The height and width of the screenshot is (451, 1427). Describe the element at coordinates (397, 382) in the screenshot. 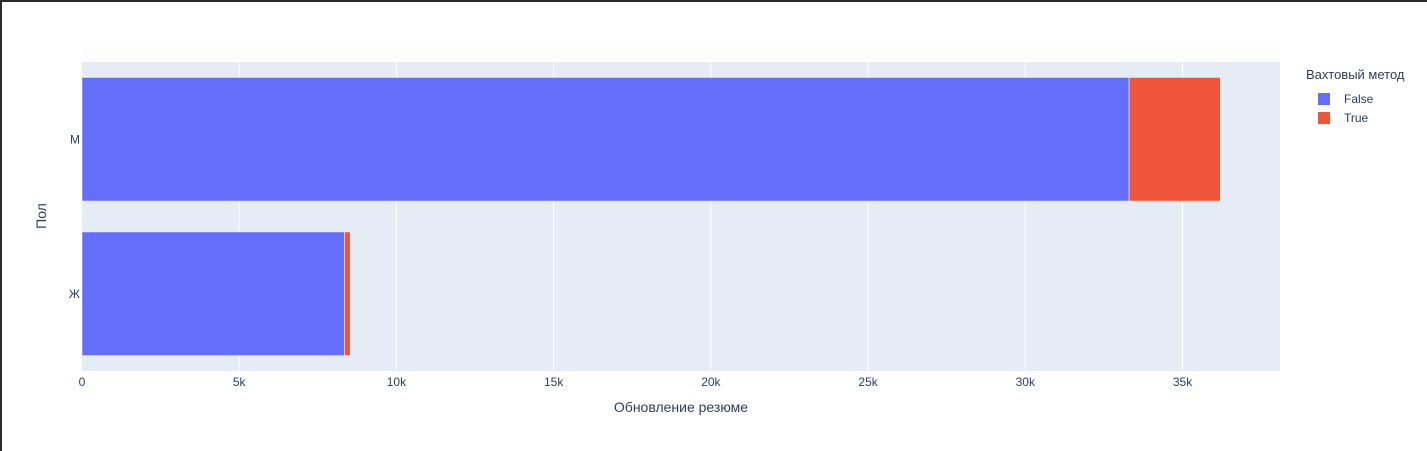

I see `x-tick-label: 10k` at that location.